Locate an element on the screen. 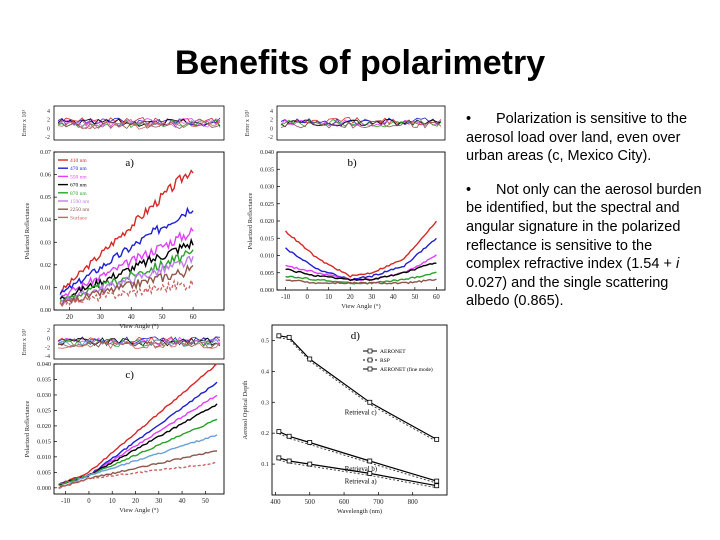 This screenshot has height=540, width=720. y-tick-label: 0.5 is located at coordinates (265, 340).